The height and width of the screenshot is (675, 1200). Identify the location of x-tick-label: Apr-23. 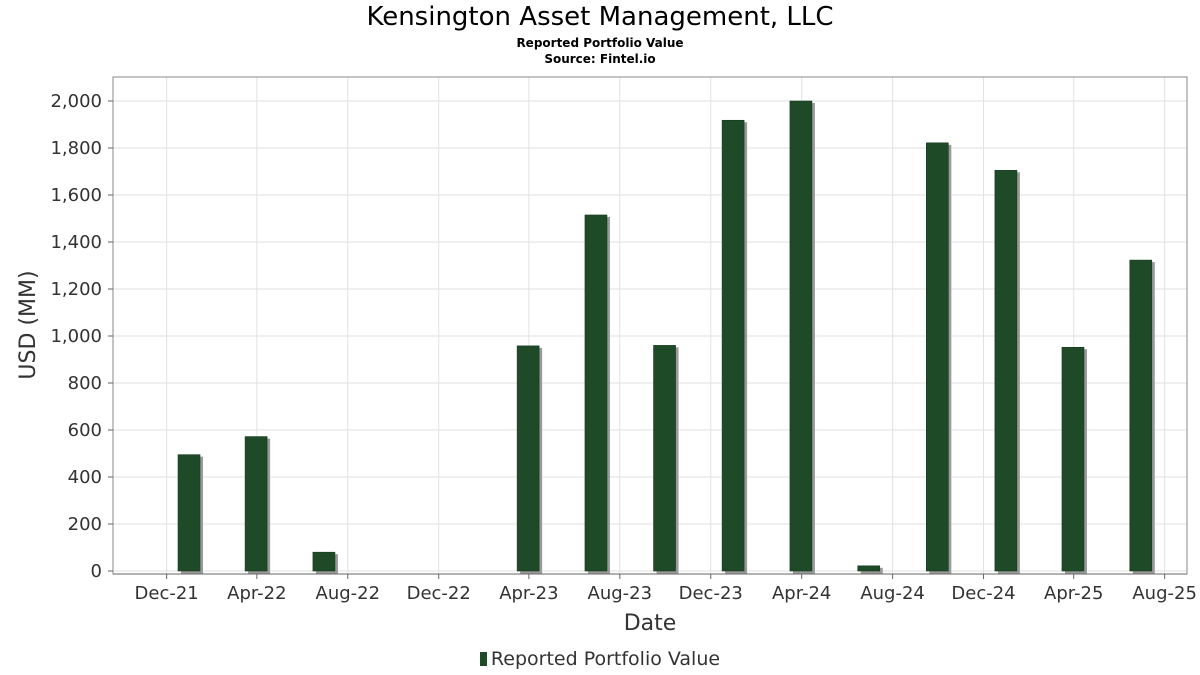
(528, 593).